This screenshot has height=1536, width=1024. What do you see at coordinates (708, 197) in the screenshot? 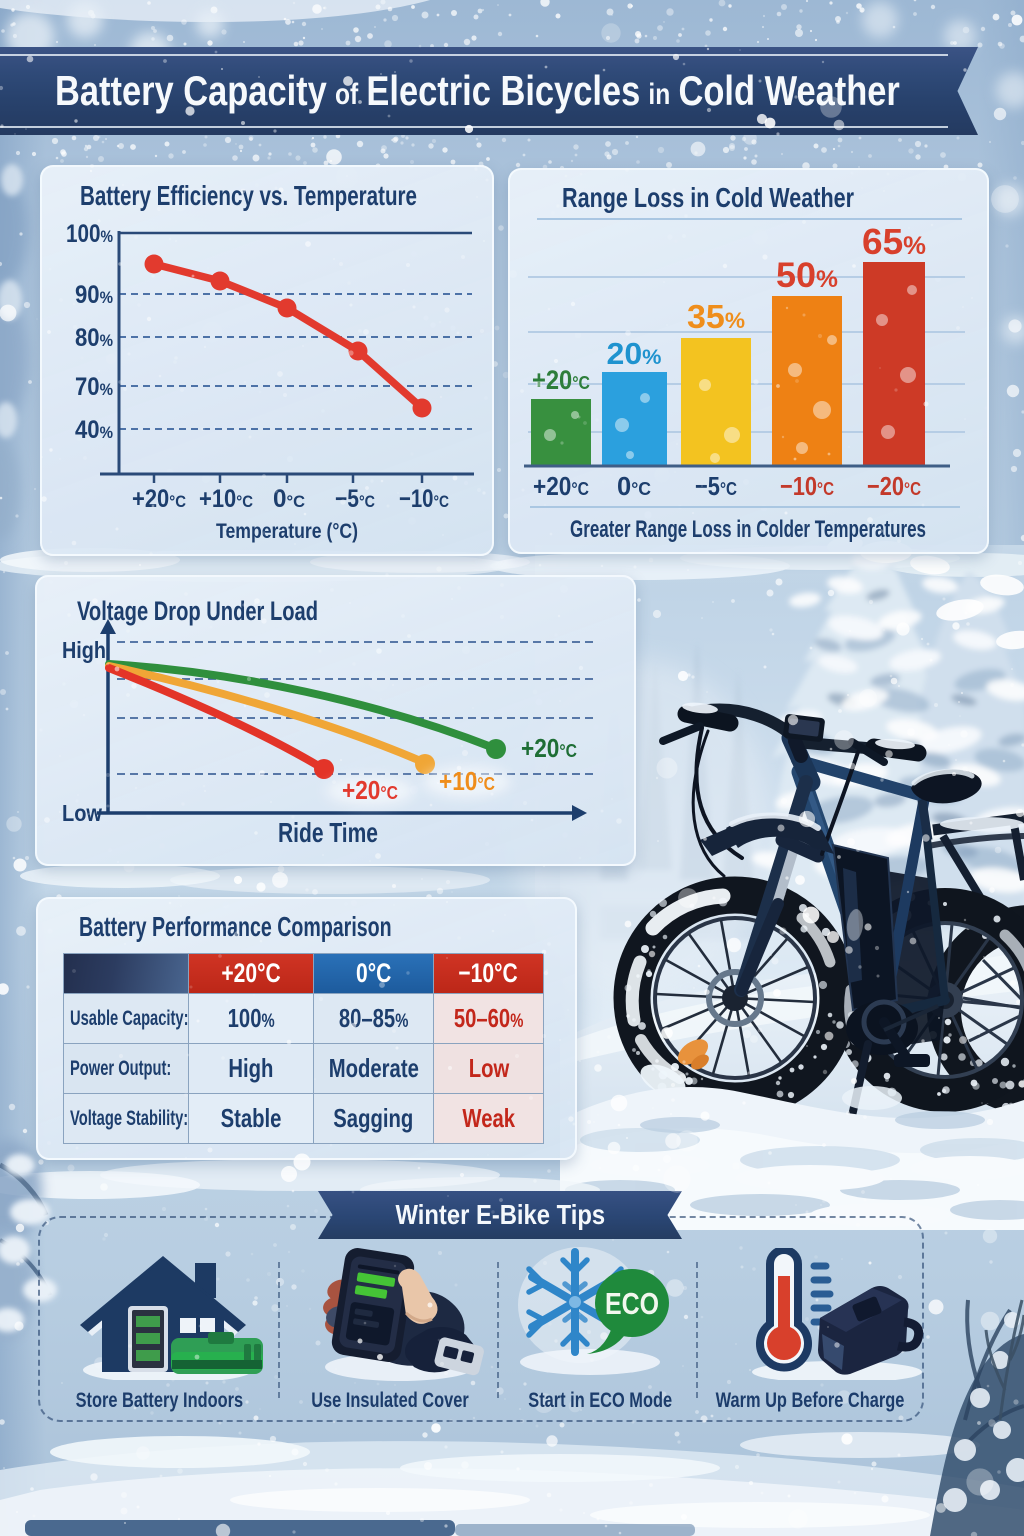
I see `svg-text: Range Loss in Cold Weather` at bounding box center [708, 197].